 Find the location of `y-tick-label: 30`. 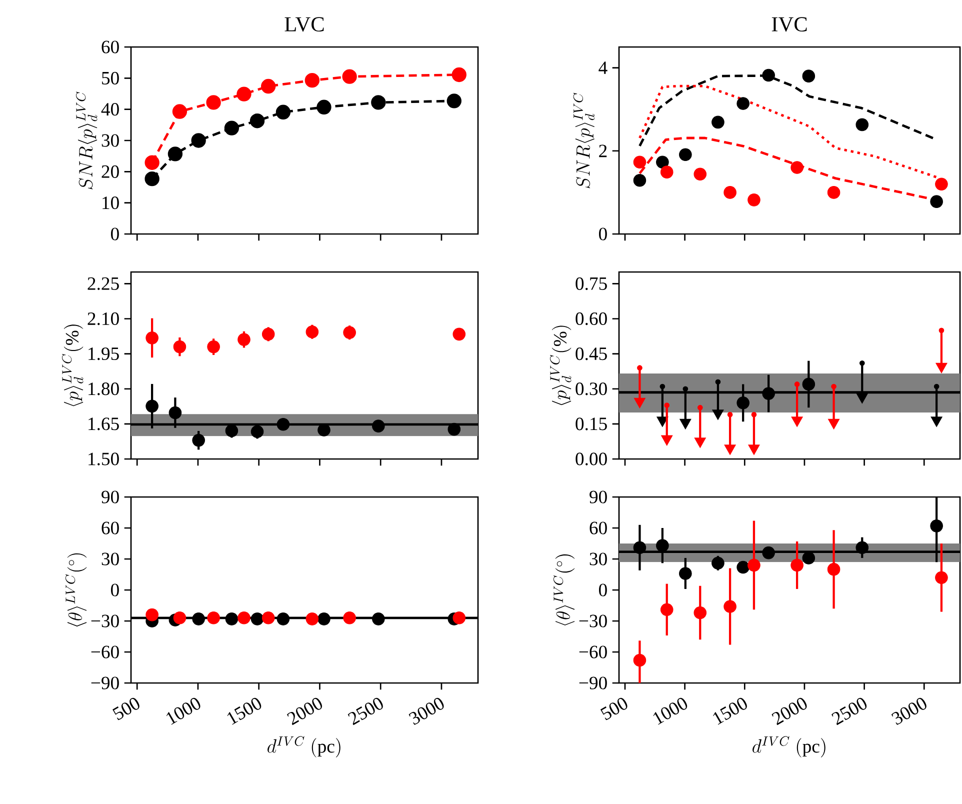

y-tick-label: 30 is located at coordinates (598, 559).